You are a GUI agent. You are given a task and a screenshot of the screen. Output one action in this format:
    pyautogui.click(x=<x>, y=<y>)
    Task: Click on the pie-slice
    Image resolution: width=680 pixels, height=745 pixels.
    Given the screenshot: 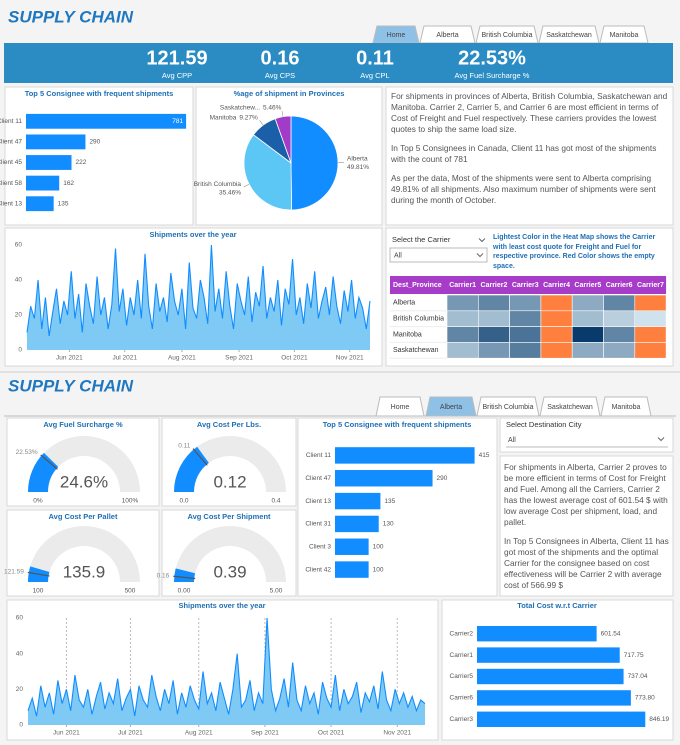 What is the action you would take?
    pyautogui.click(x=267, y=172)
    